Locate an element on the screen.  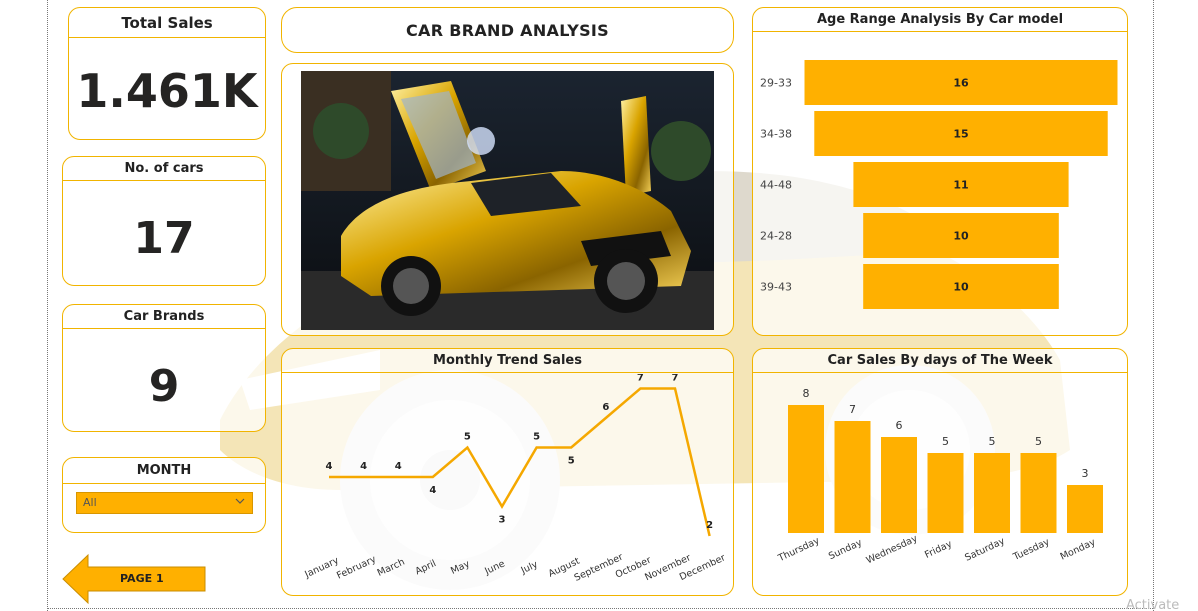
age-range-label: 29-33 is located at coordinates (776, 83).